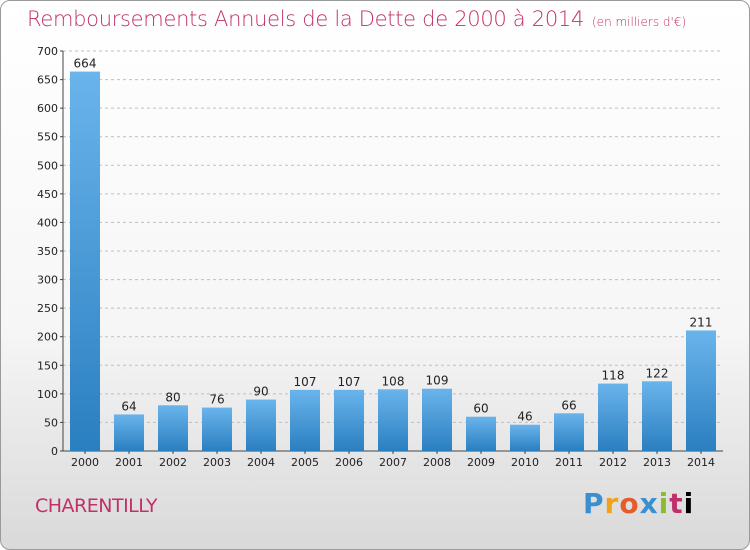  I want to click on y-tick-label: 650, so click(47, 80).